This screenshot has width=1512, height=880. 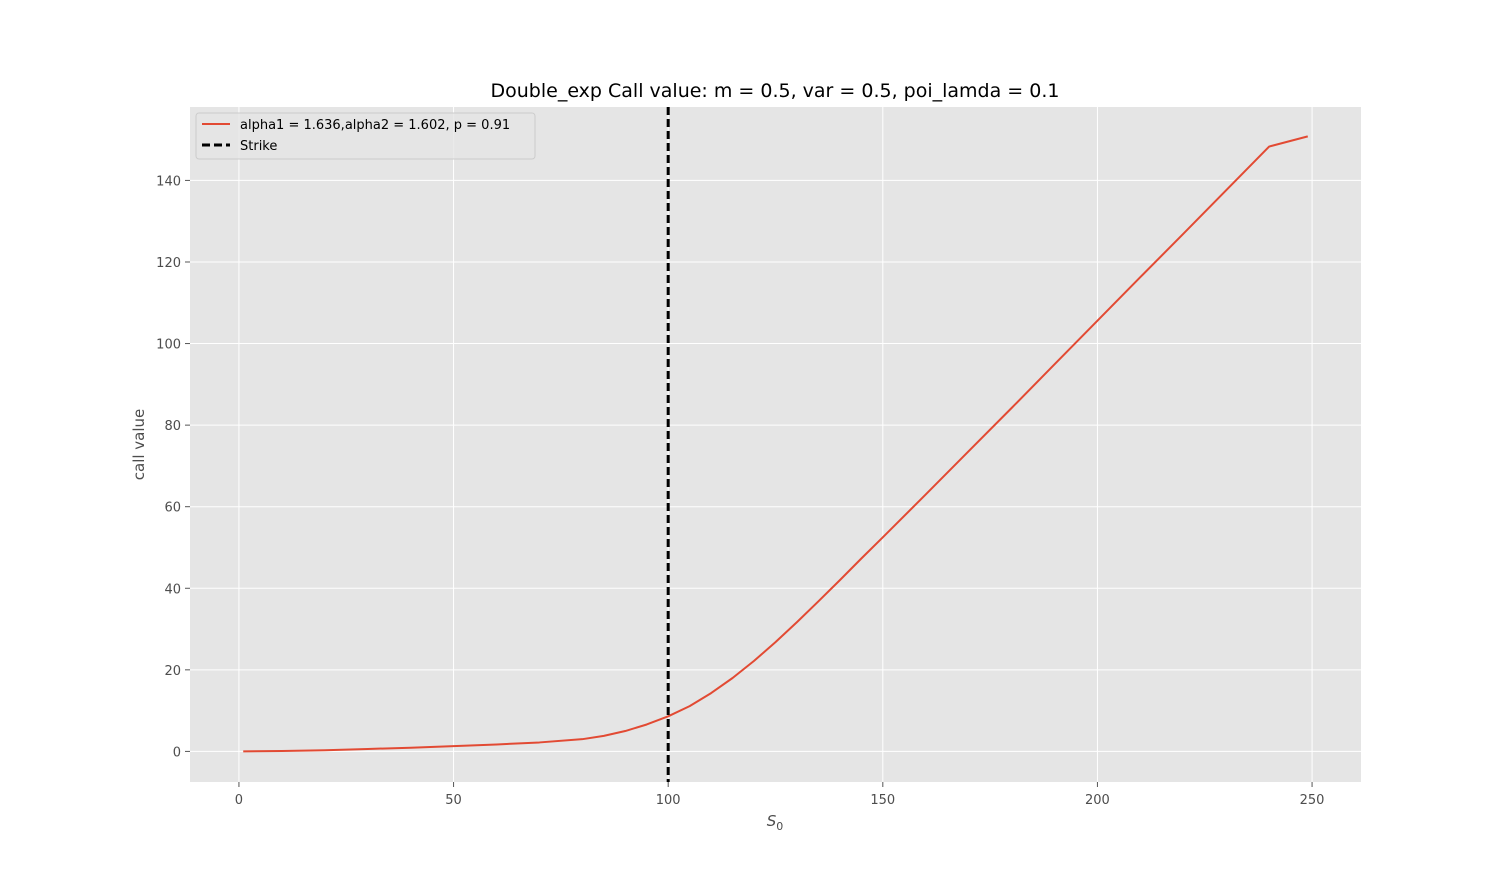 I want to click on y-tick-label: 0, so click(x=177, y=752).